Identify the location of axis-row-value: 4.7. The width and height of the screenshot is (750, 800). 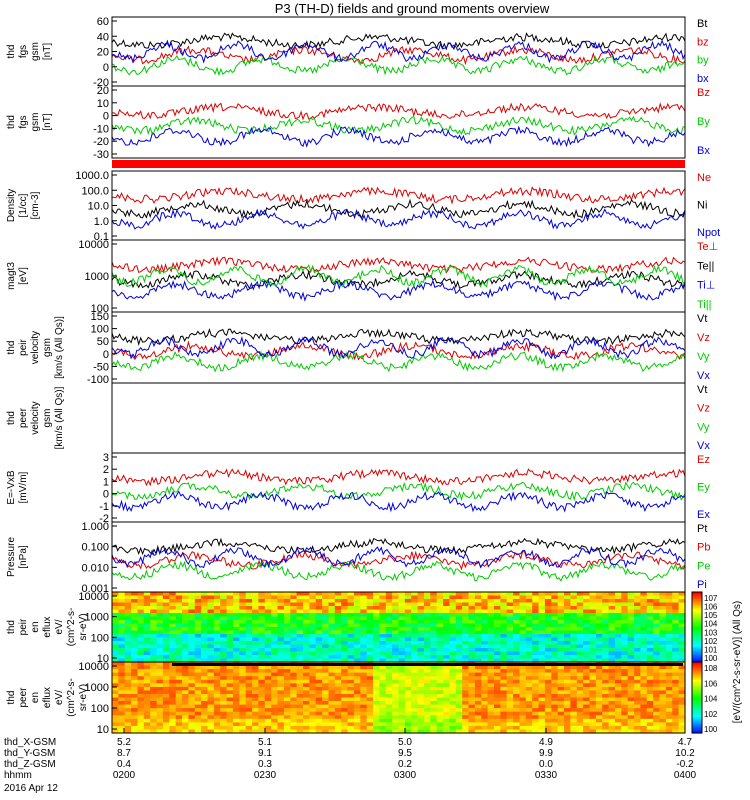
(685, 742).